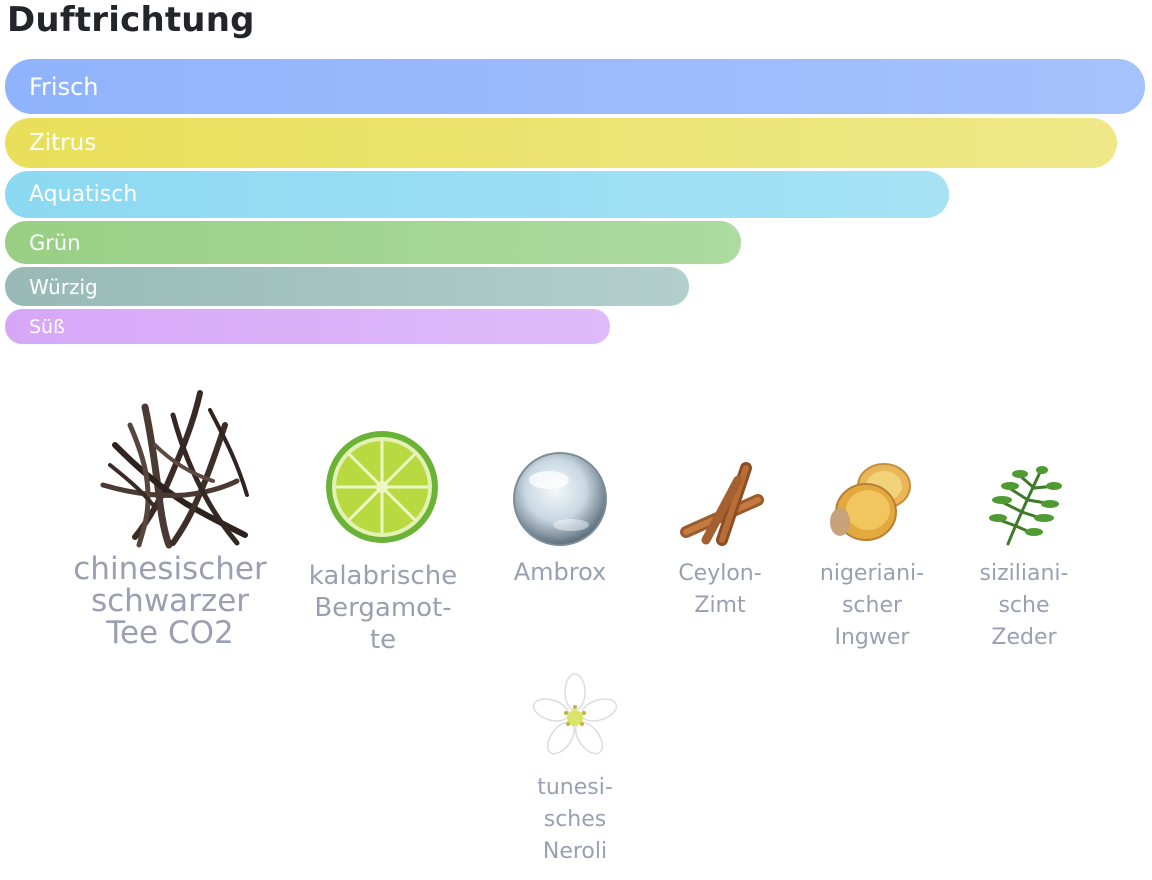  I want to click on ingredient-bergamot: kalabrische Bergamot- te, so click(383, 540).